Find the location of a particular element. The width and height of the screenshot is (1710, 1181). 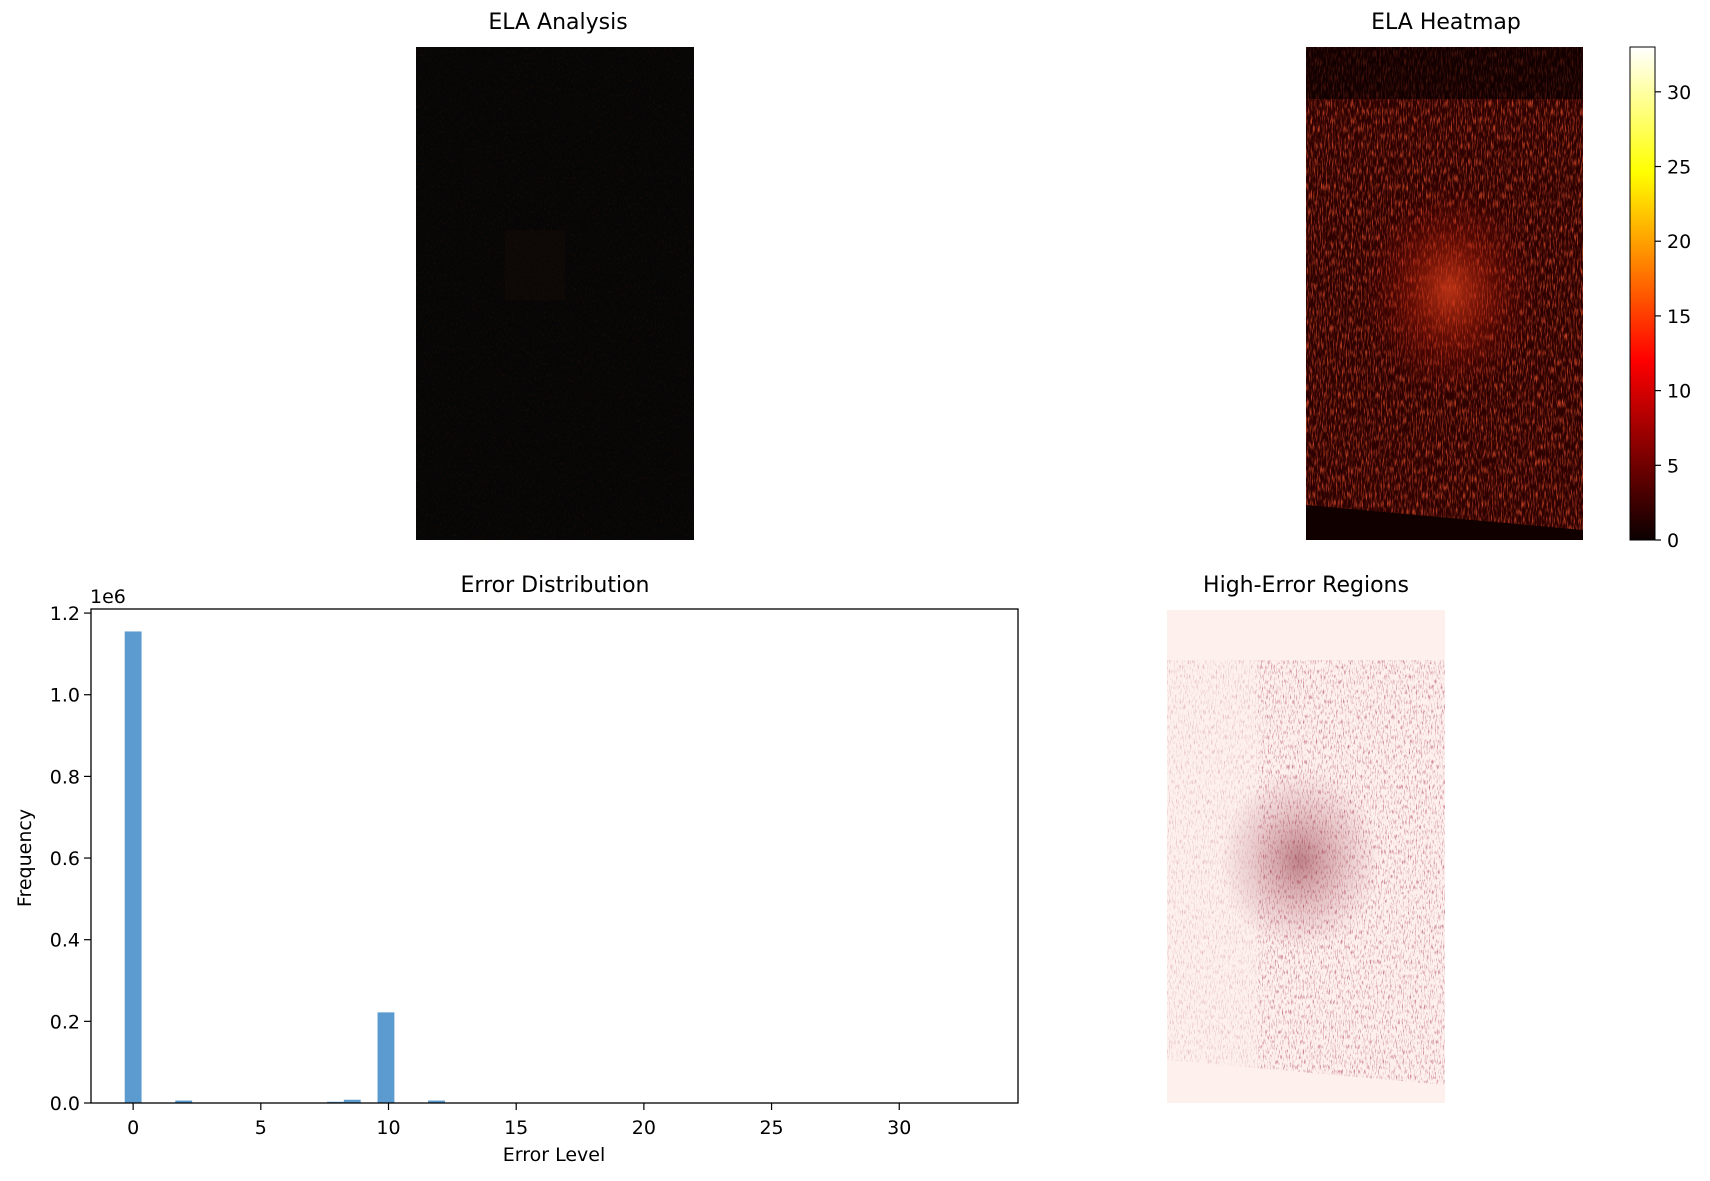

ela-analysis-title: ELA Analysis is located at coordinates (558, 22).